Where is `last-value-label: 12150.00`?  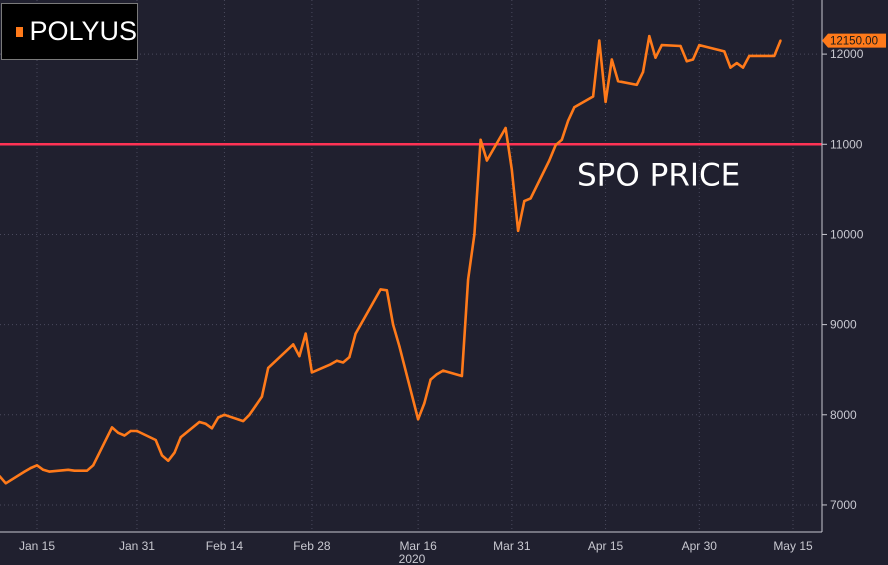 last-value-label: 12150.00 is located at coordinates (854, 42).